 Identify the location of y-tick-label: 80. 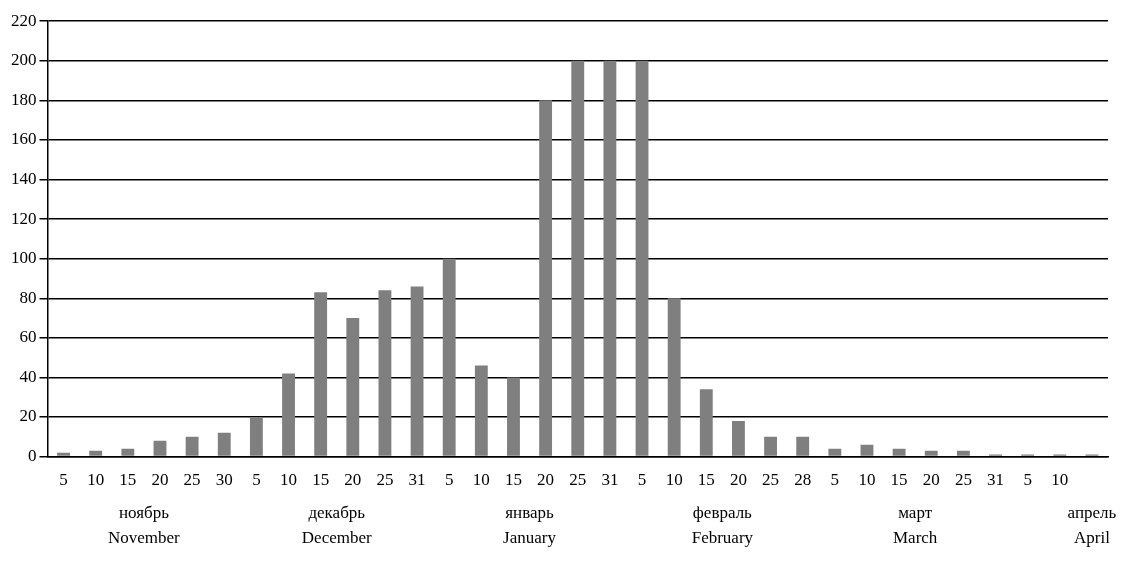
(28, 297).